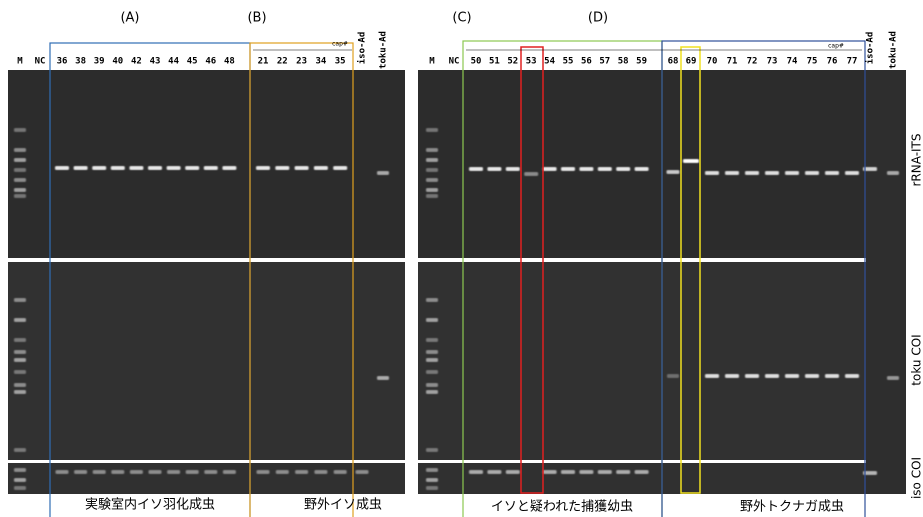 The width and height of the screenshot is (923, 517). What do you see at coordinates (604, 62) in the screenshot?
I see `lane-label: 57` at bounding box center [604, 62].